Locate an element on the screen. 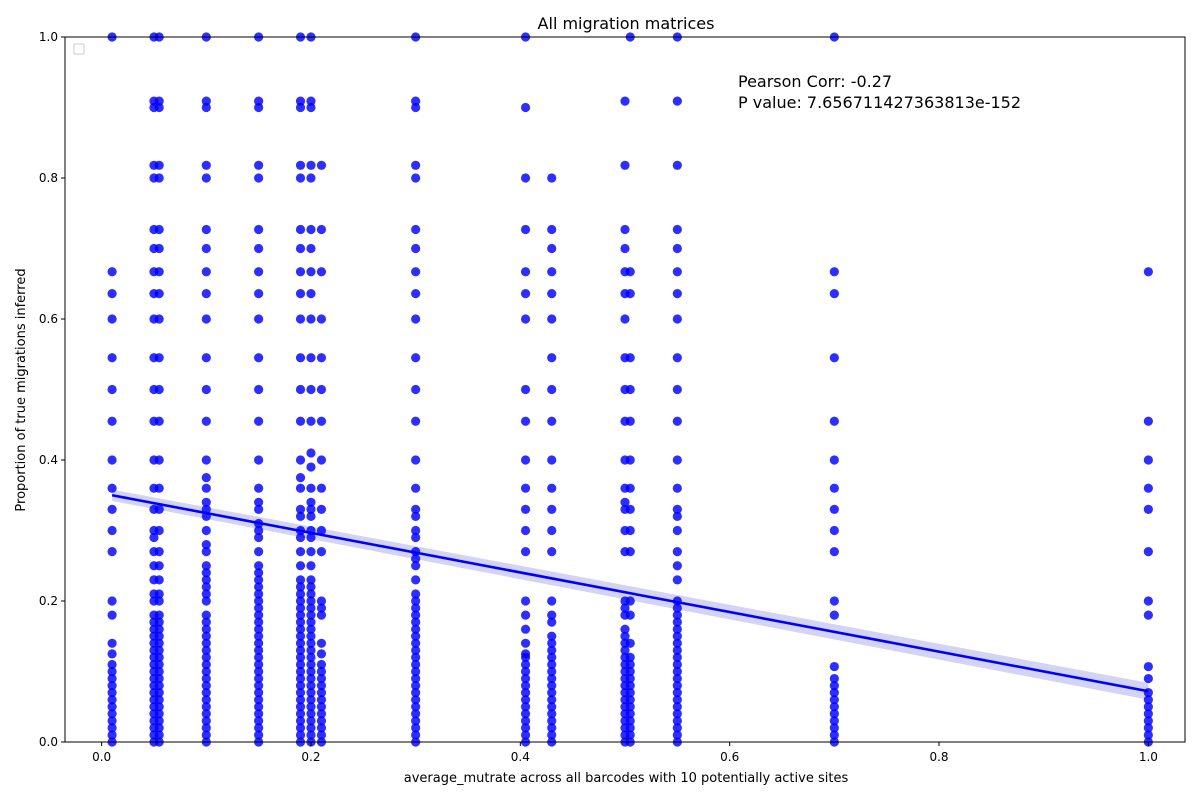 This screenshot has height=800, width=1200. chart-title: All migration matrices is located at coordinates (626, 23).